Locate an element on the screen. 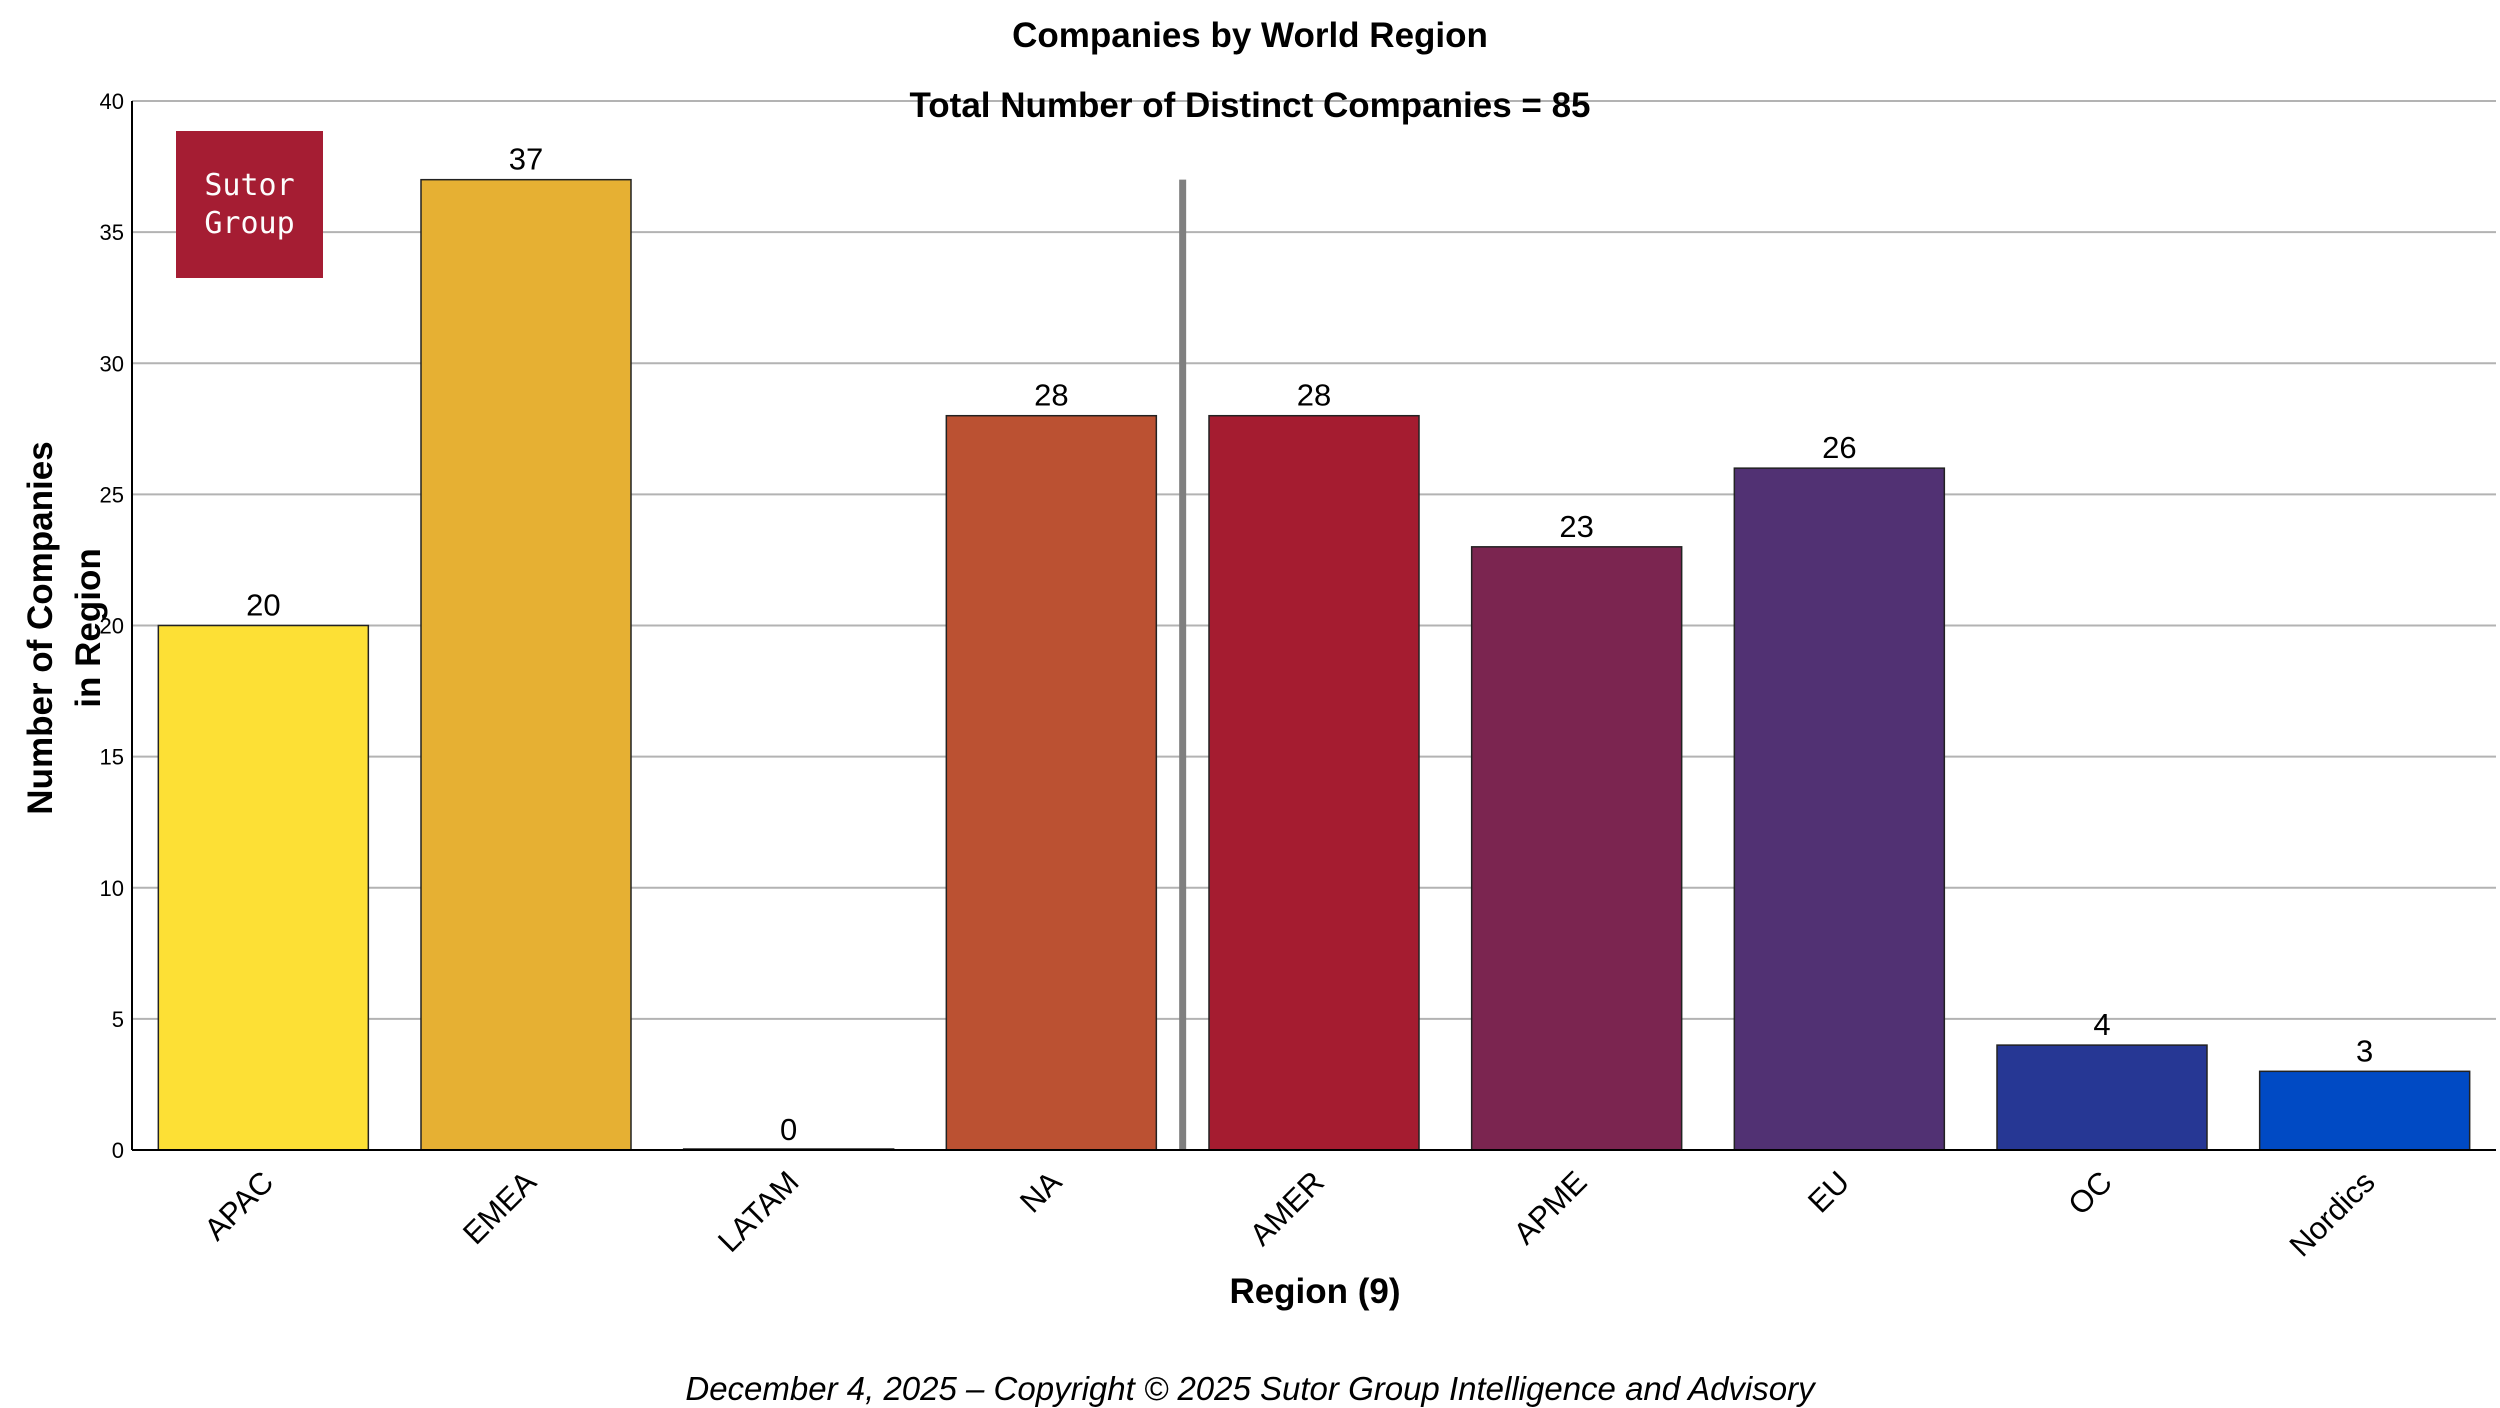 The width and height of the screenshot is (2500, 1408). y-tick-label: 40 is located at coordinates (112, 101).